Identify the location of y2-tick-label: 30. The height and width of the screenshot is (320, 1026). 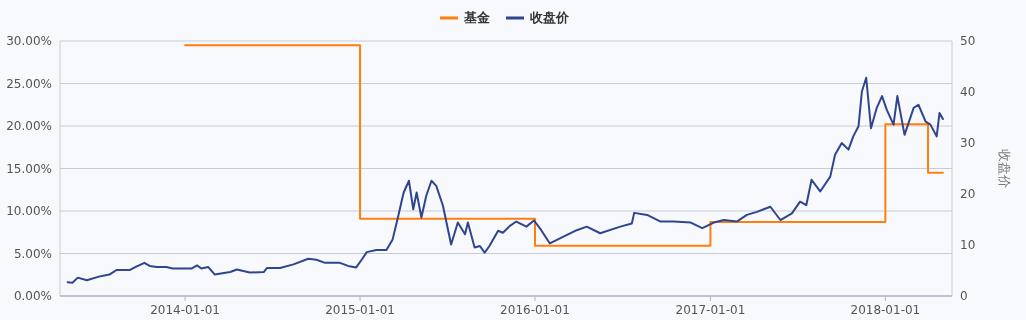
(968, 143).